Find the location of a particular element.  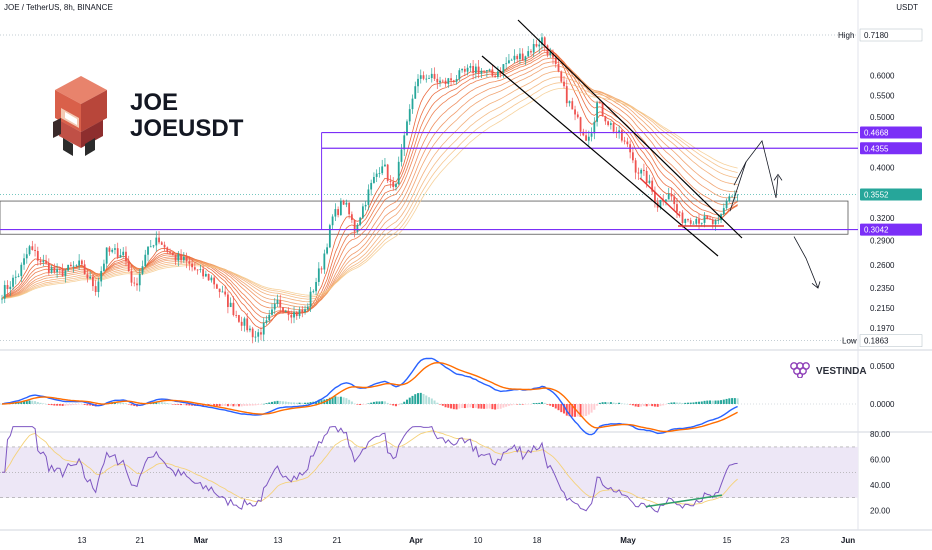

symbol-title: JOE / TetherUS, 8h, BINANCE is located at coordinates (58, 7).